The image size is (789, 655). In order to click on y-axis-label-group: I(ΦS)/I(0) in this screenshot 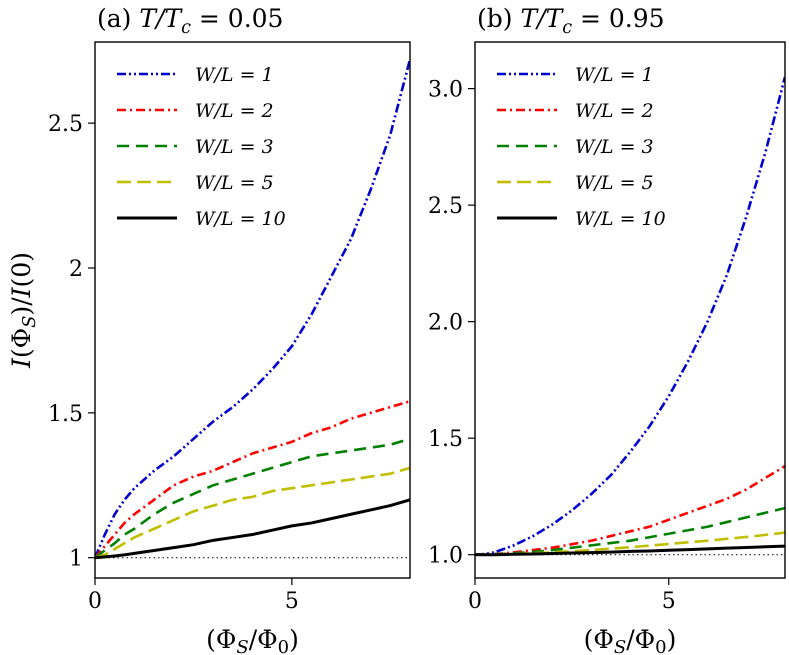, I will do `click(23, 310)`.